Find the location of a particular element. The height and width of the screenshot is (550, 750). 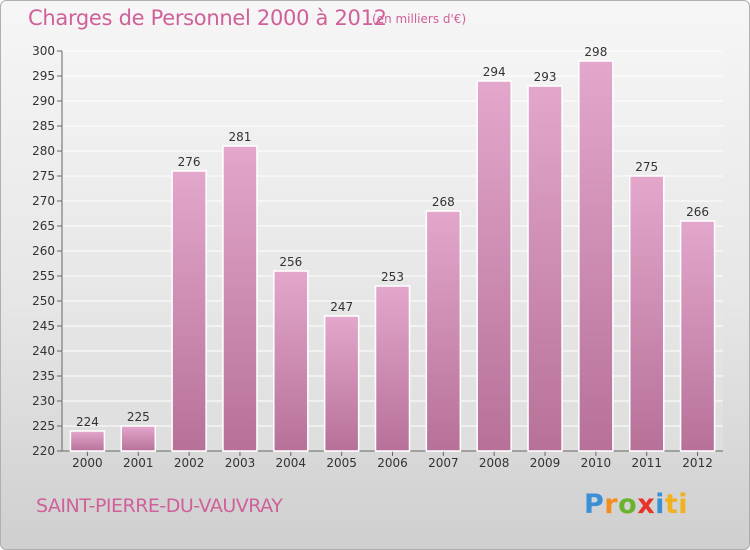

x-tick-label-2008: 2008 is located at coordinates (494, 463).